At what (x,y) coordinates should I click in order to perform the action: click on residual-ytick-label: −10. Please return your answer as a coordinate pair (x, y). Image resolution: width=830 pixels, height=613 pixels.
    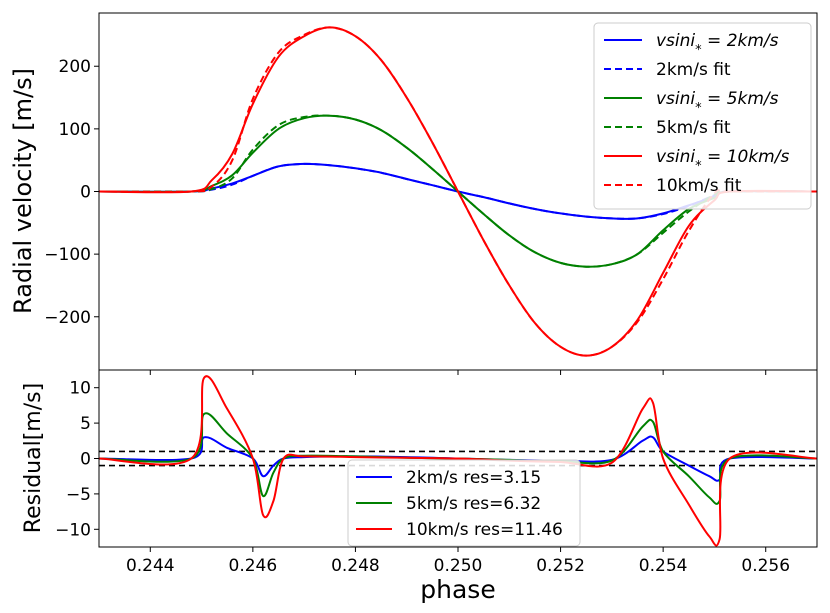
    Looking at the image, I should click on (73, 530).